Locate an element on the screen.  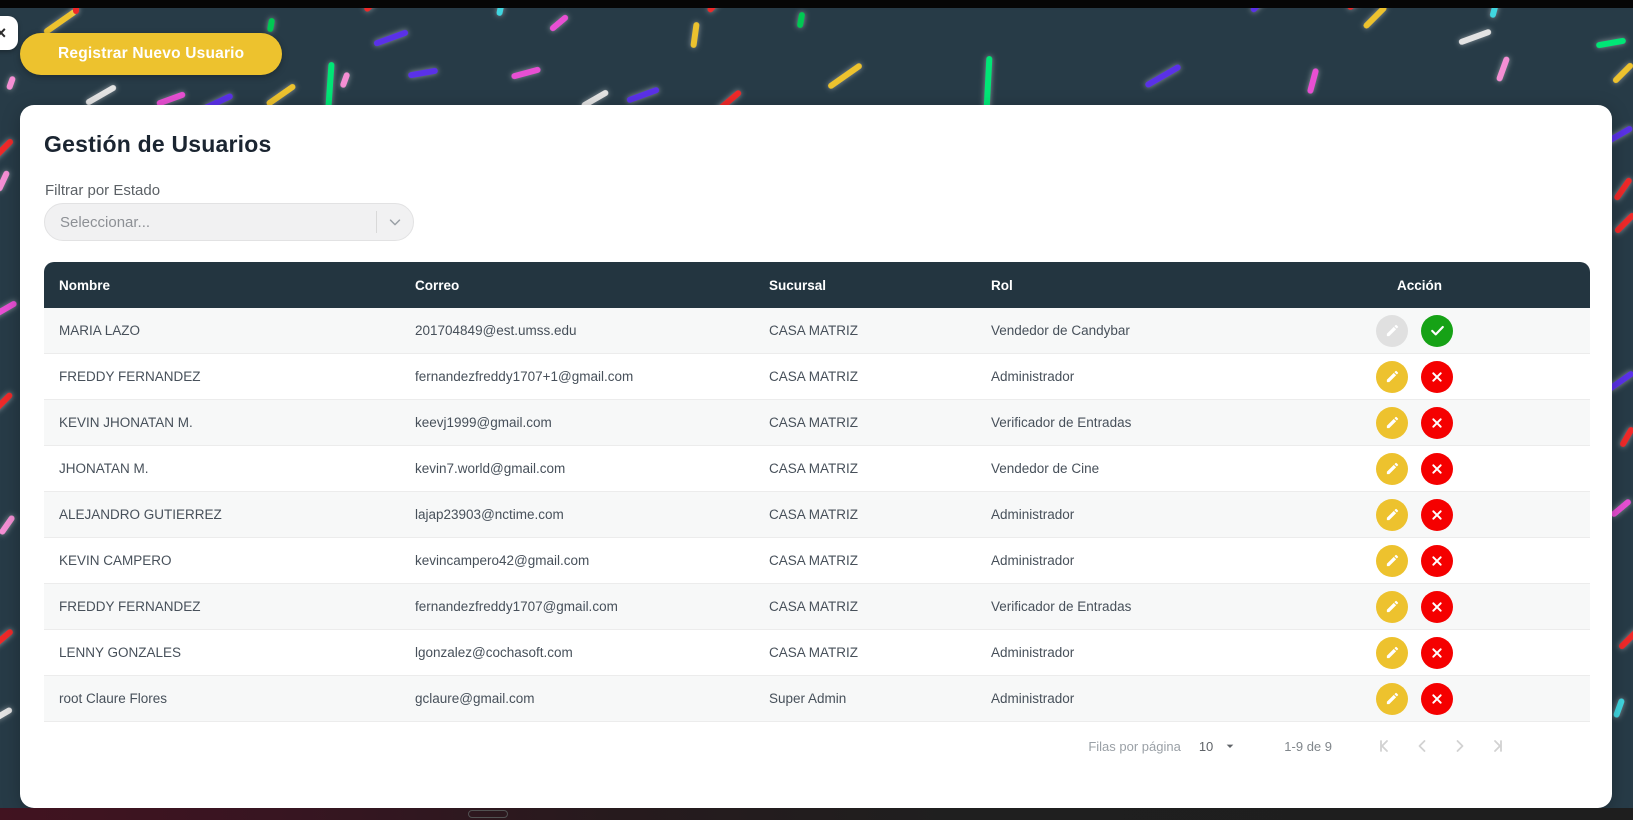
cell-nombre: ALEJANDRO GUTIERREZ is located at coordinates (140, 514).